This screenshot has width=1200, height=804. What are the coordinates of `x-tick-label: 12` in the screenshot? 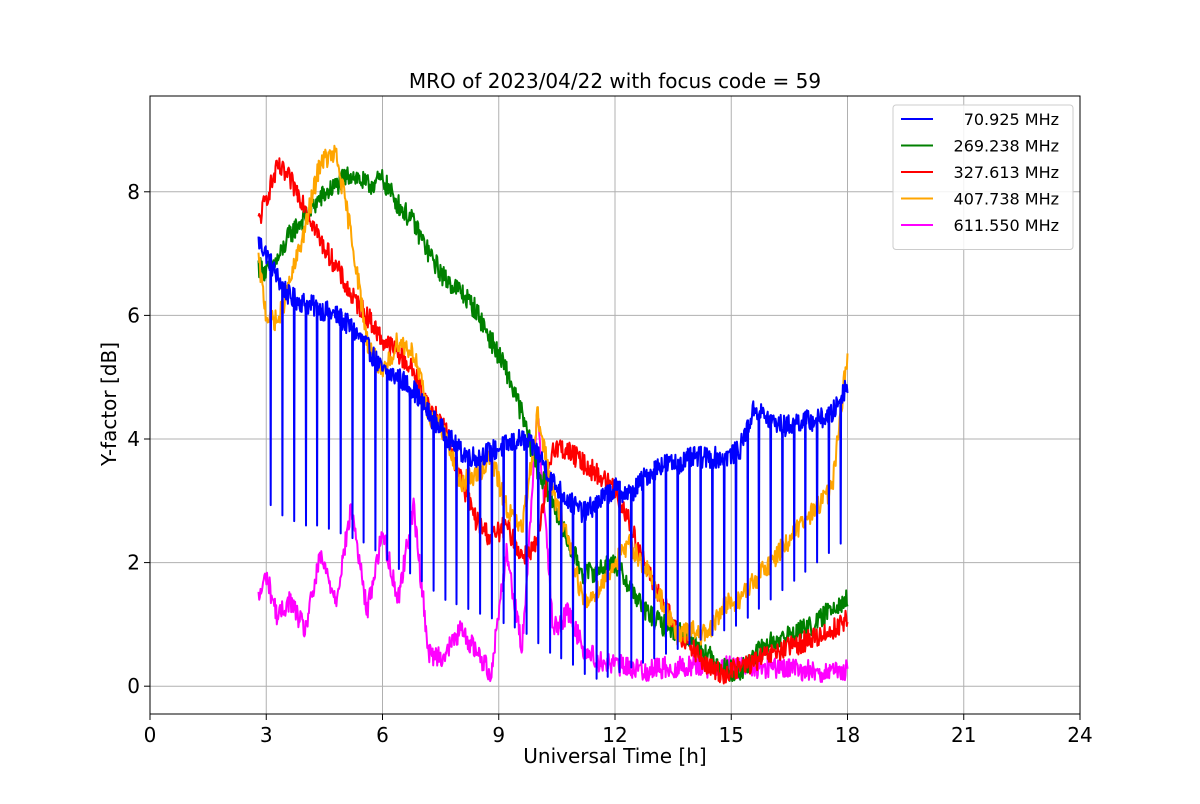 It's located at (614, 735).